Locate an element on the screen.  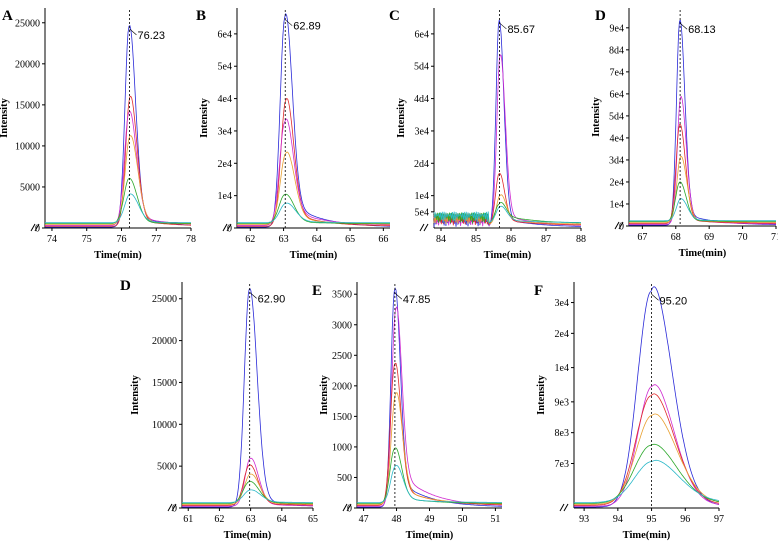
x-tick-label: 95 is located at coordinates (652, 519).